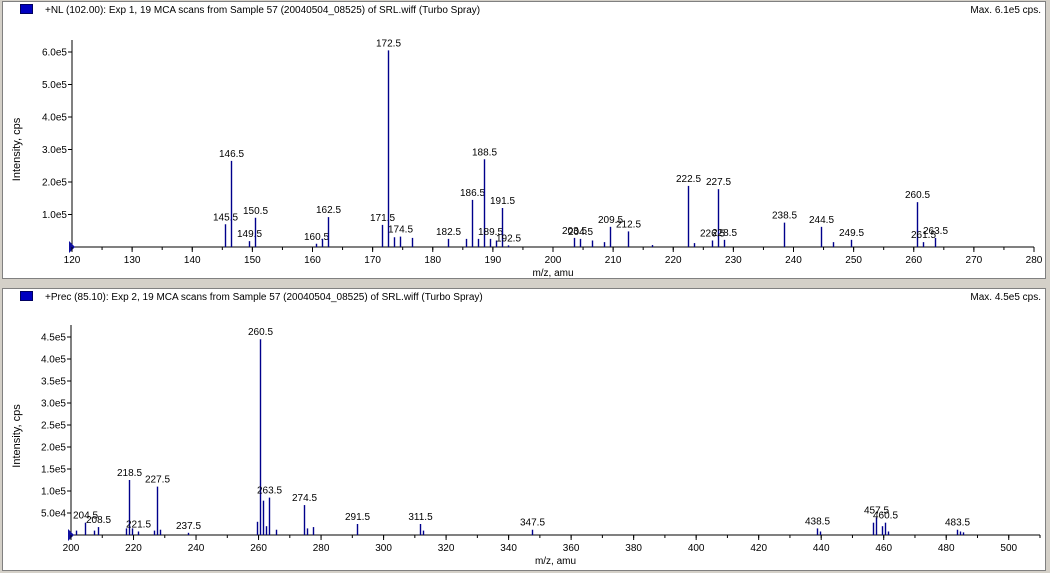 This screenshot has width=1050, height=573. I want to click on x-axis-title: m/z, amu, so click(552, 273).